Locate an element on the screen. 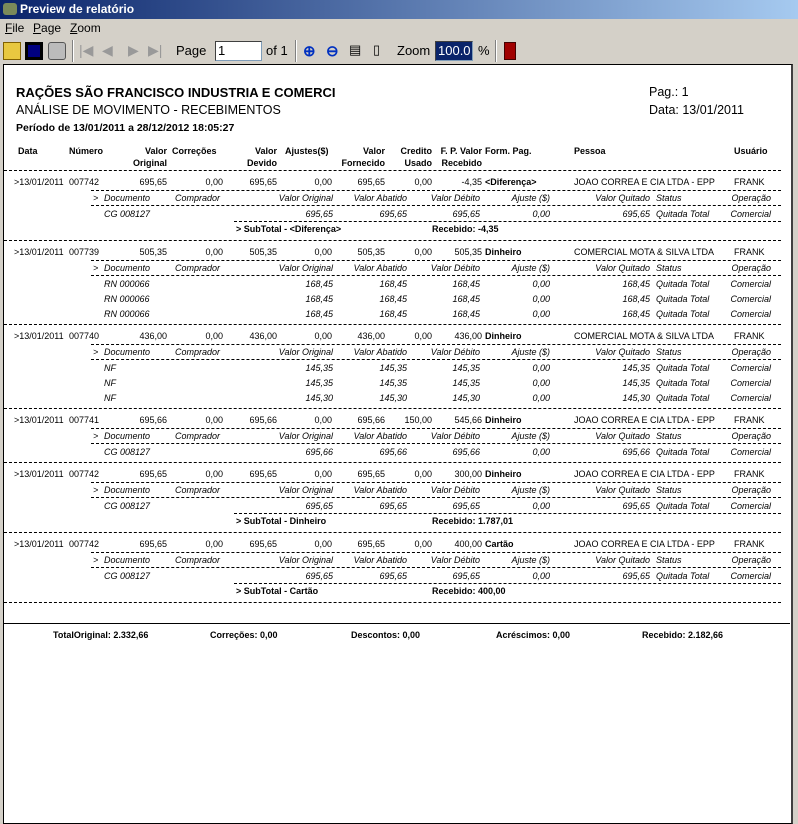 This screenshot has height=824, width=798. window-title-bar: Preview de relatório is located at coordinates (399, 9).